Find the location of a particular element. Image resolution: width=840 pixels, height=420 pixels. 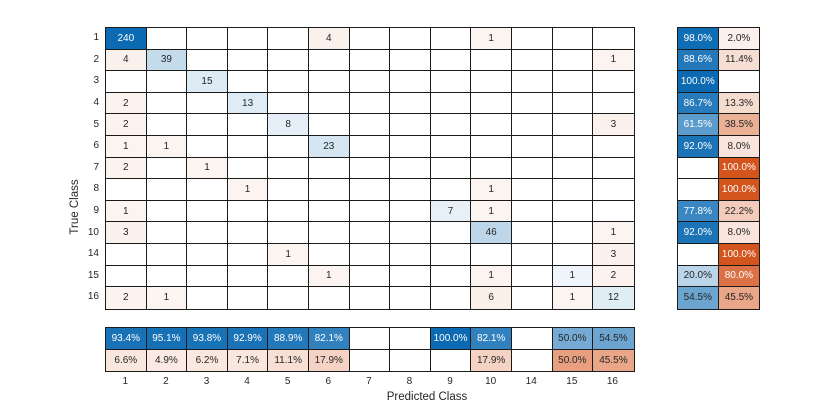

row-summary-recall-cell: 100.0% is located at coordinates (698, 82).